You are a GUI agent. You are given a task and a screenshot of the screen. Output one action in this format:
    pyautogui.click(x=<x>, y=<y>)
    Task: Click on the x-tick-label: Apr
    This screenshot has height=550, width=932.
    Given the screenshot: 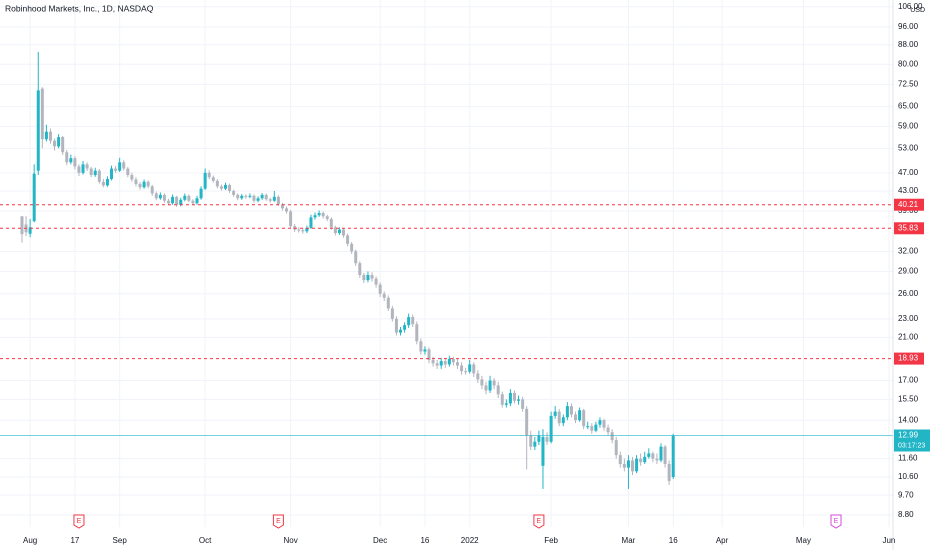 What is the action you would take?
    pyautogui.click(x=722, y=540)
    